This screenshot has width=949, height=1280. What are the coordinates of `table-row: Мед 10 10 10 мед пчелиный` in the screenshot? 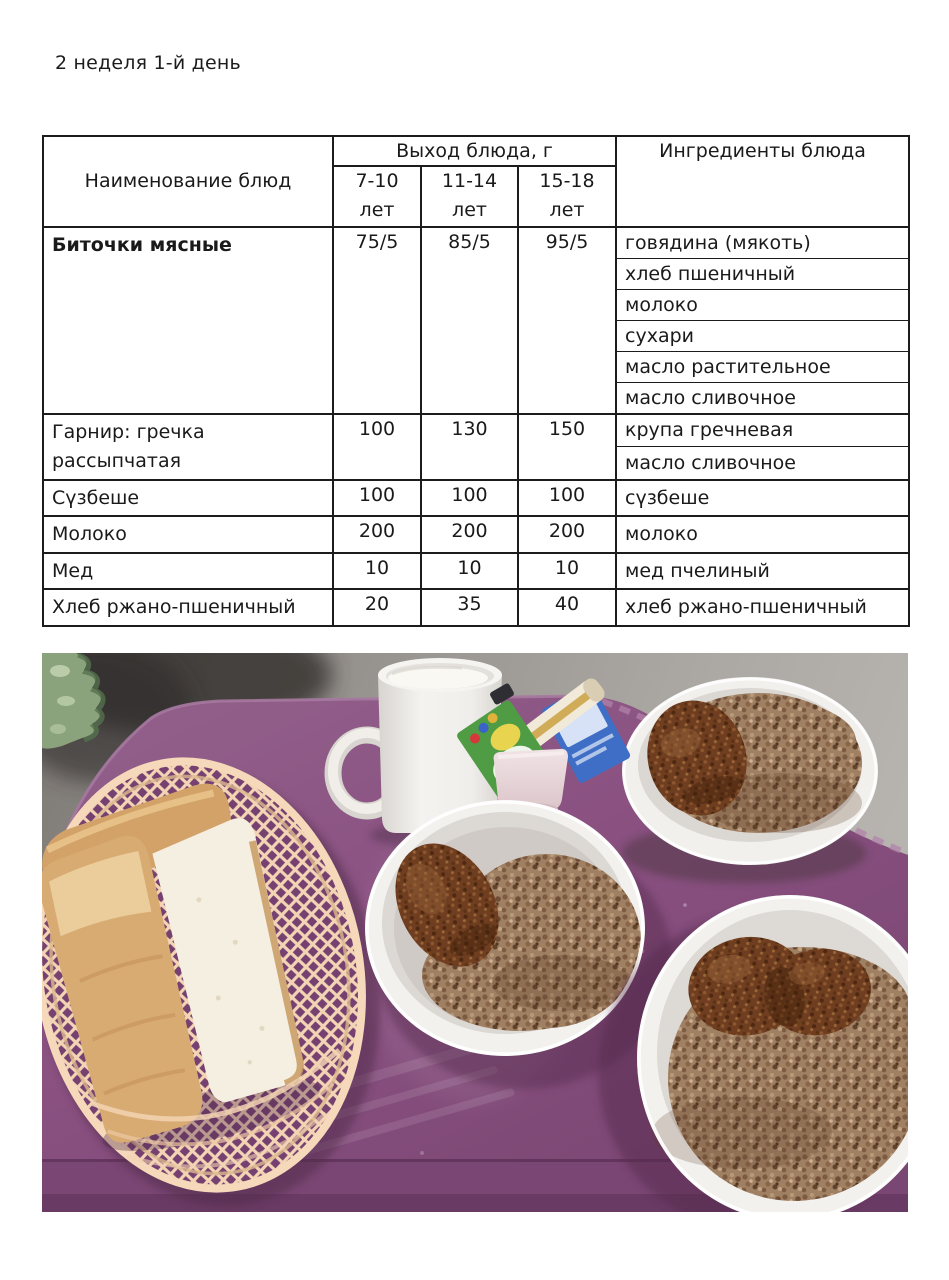 It's located at (476, 571).